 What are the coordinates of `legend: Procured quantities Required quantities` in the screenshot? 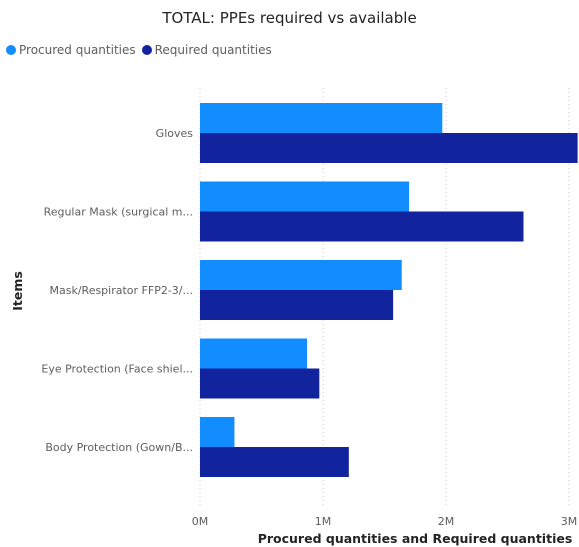 It's located at (142, 50).